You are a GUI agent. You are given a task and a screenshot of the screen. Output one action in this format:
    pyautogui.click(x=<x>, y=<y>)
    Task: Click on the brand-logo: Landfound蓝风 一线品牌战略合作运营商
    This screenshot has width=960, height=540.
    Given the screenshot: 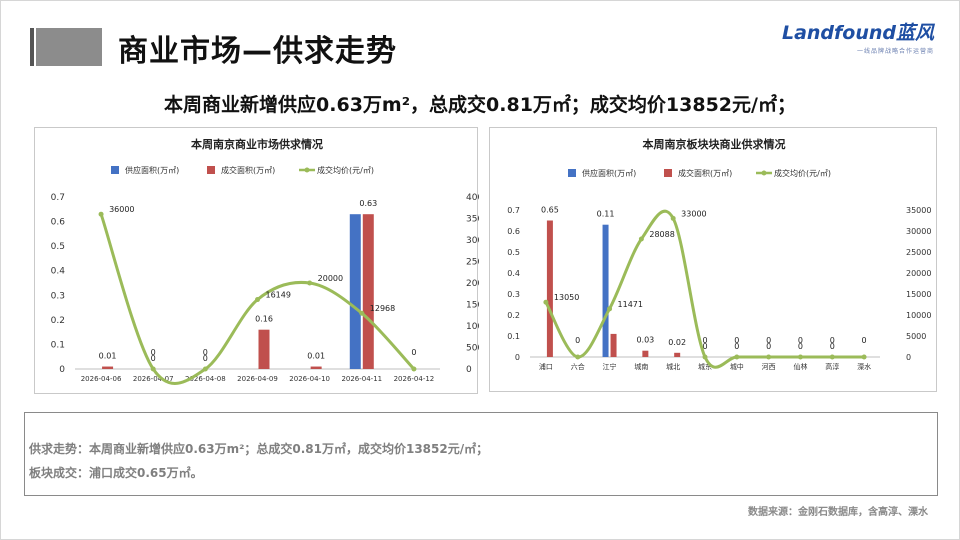 What is the action you would take?
    pyautogui.click(x=858, y=36)
    